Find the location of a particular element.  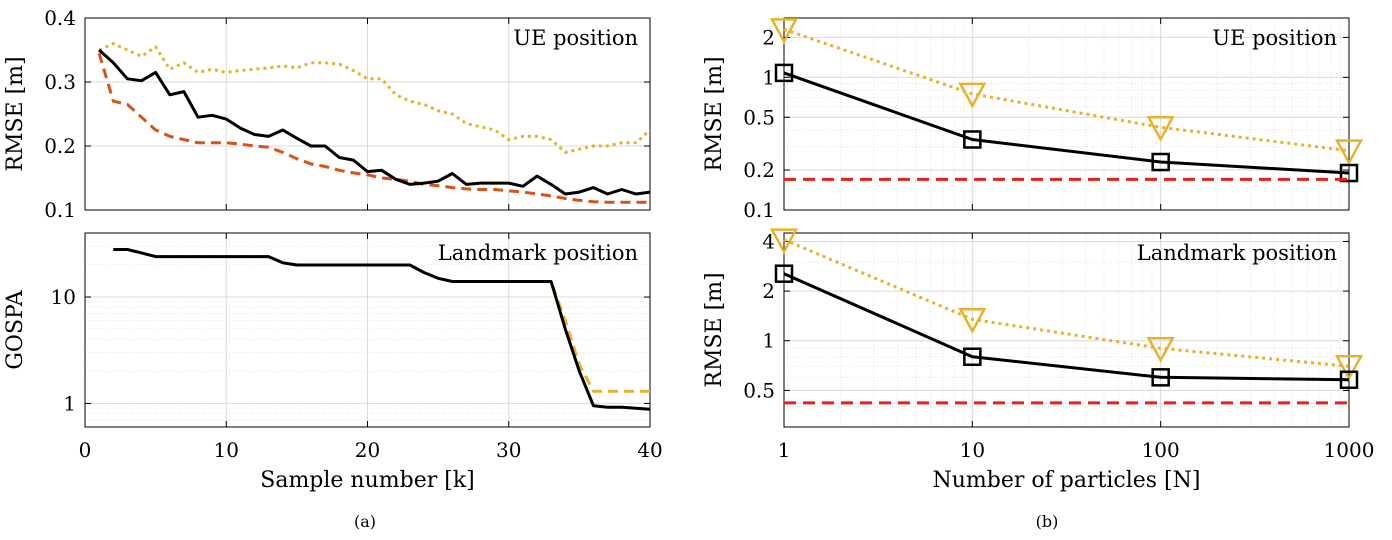

x-tick-label: 30 is located at coordinates (508, 450).